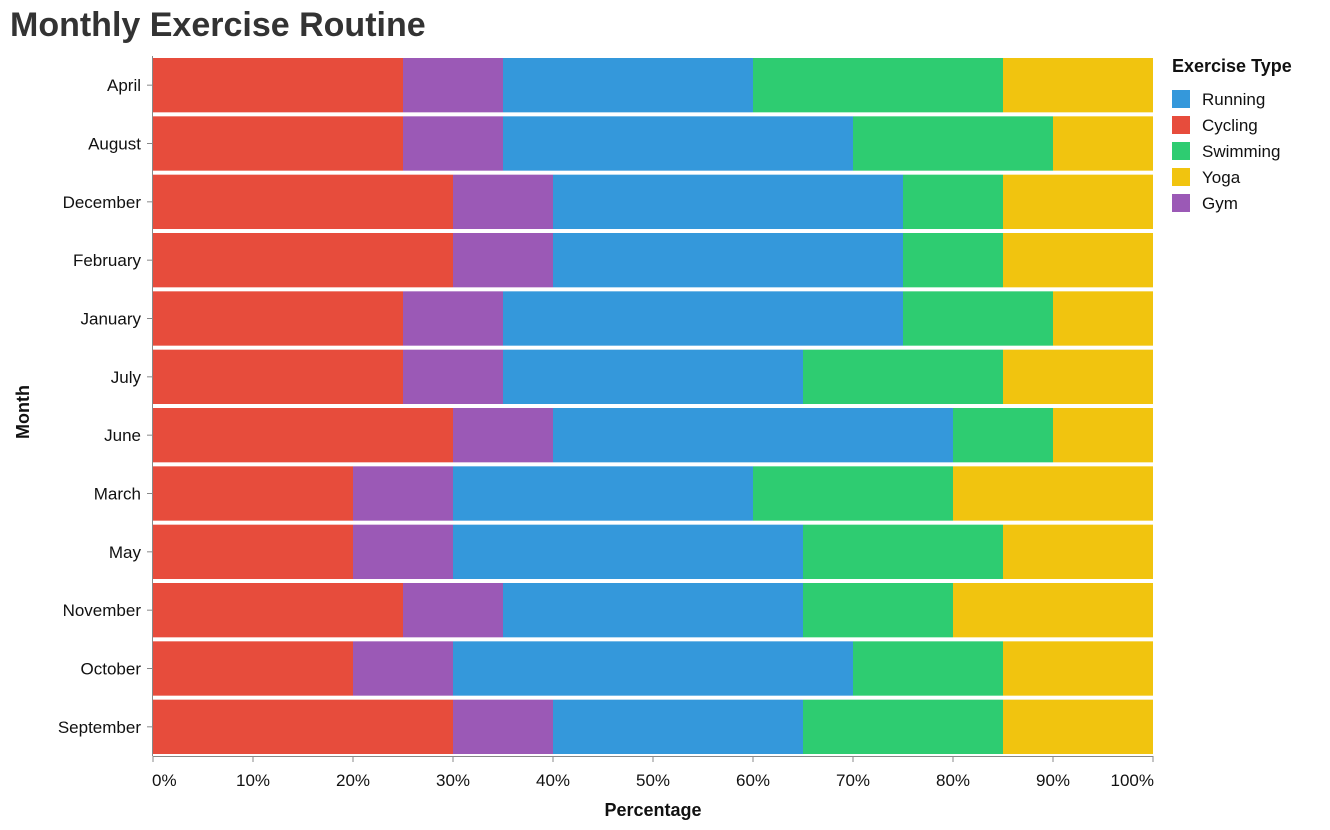 The height and width of the screenshot is (830, 1330). What do you see at coordinates (503, 201) in the screenshot?
I see `bar-december-gym` at bounding box center [503, 201].